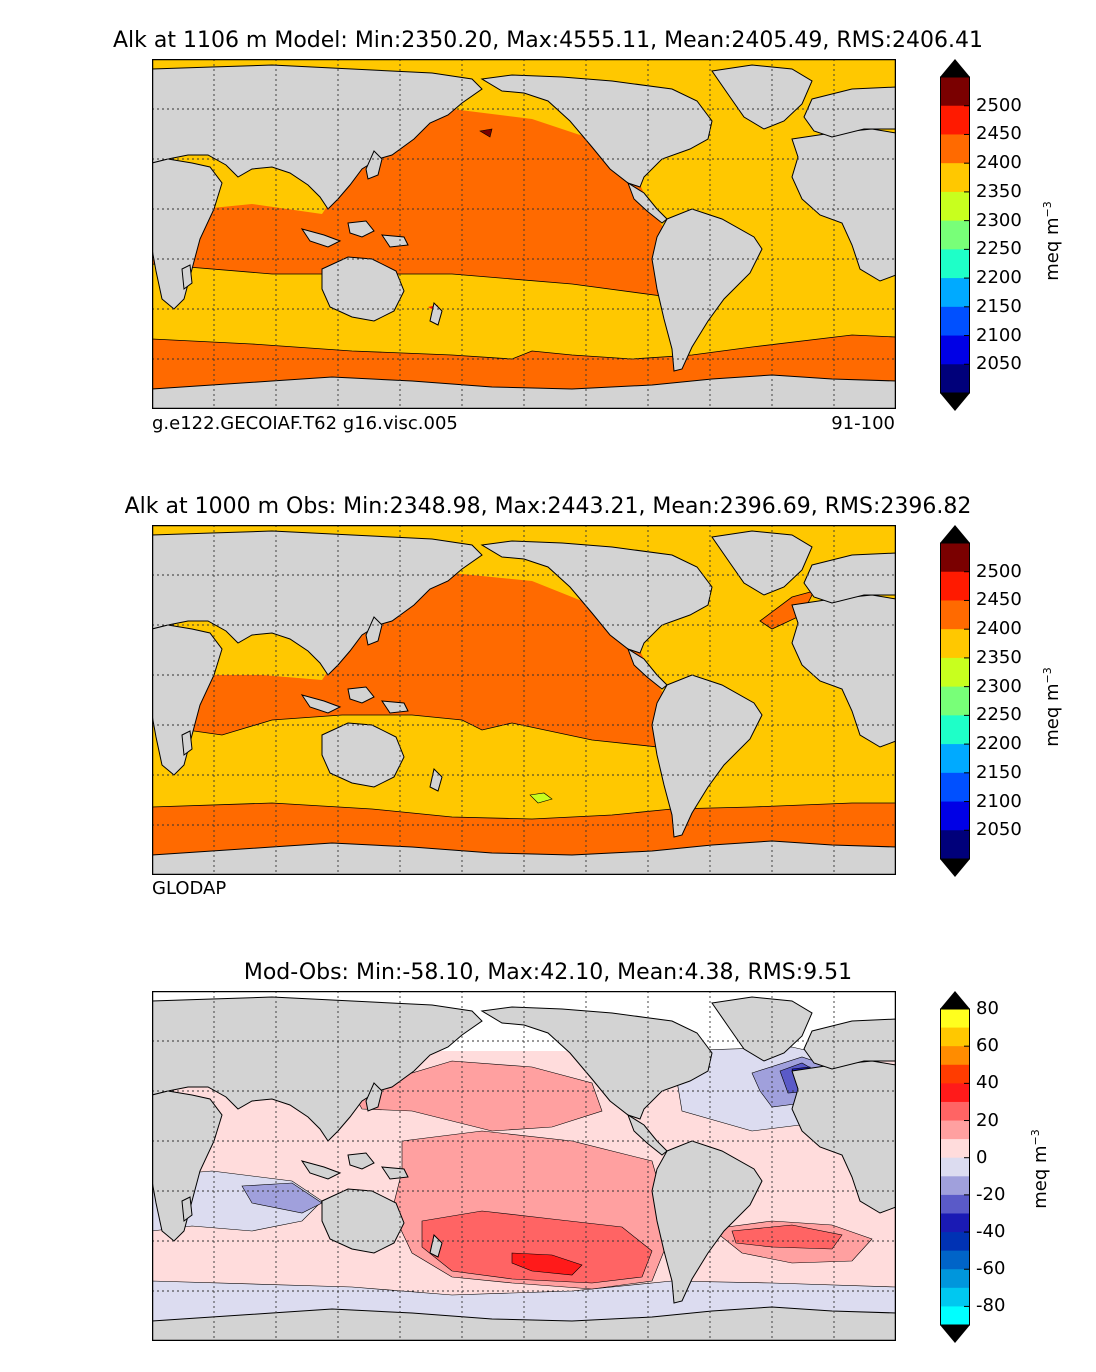 The image size is (1096, 1372). I want to click on panel2-units: meq m−3, so click(1052, 707).